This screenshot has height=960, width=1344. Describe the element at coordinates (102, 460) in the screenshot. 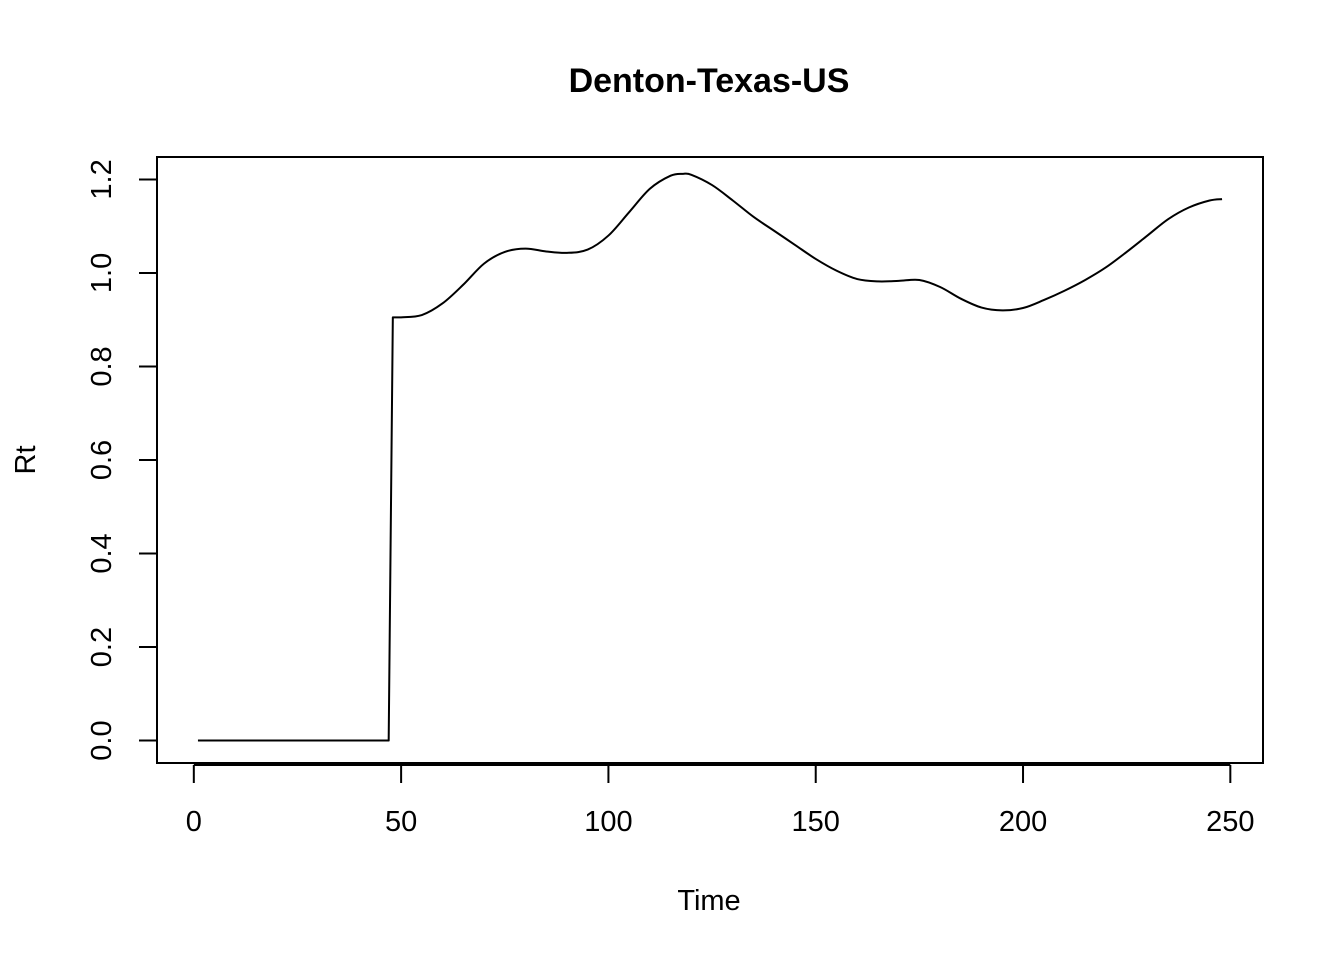

I see `y-tick-label: 0.6` at that location.